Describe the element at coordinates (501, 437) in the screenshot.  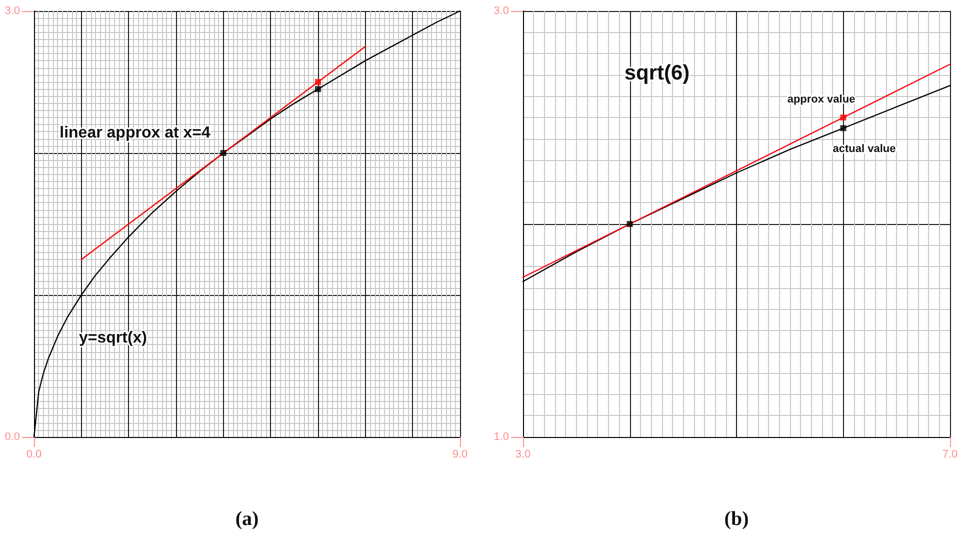
I see `y-tick-label: 1.0` at that location.